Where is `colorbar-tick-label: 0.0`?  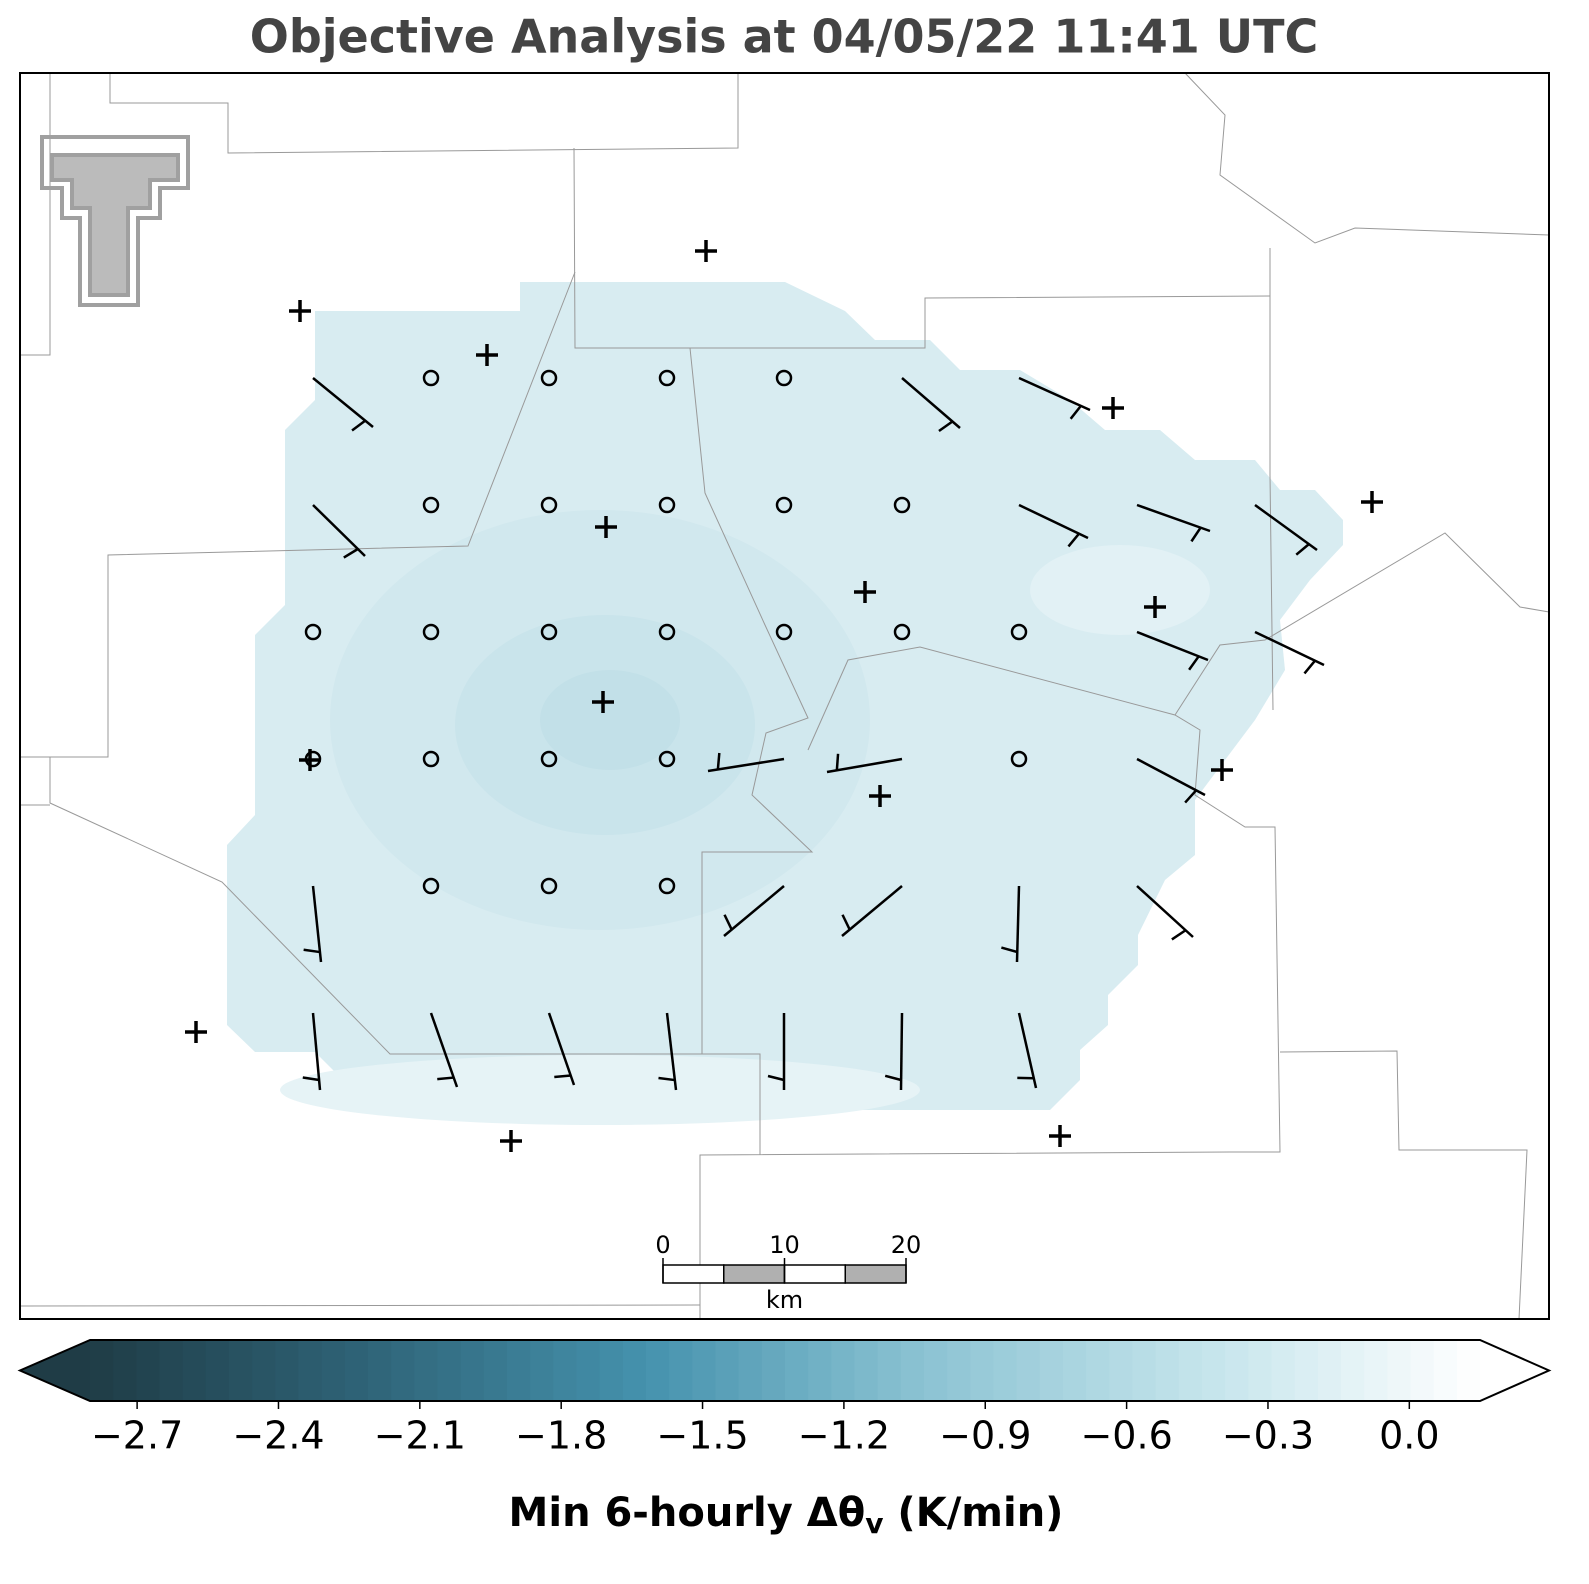 colorbar-tick-label: 0.0 is located at coordinates (1409, 1436).